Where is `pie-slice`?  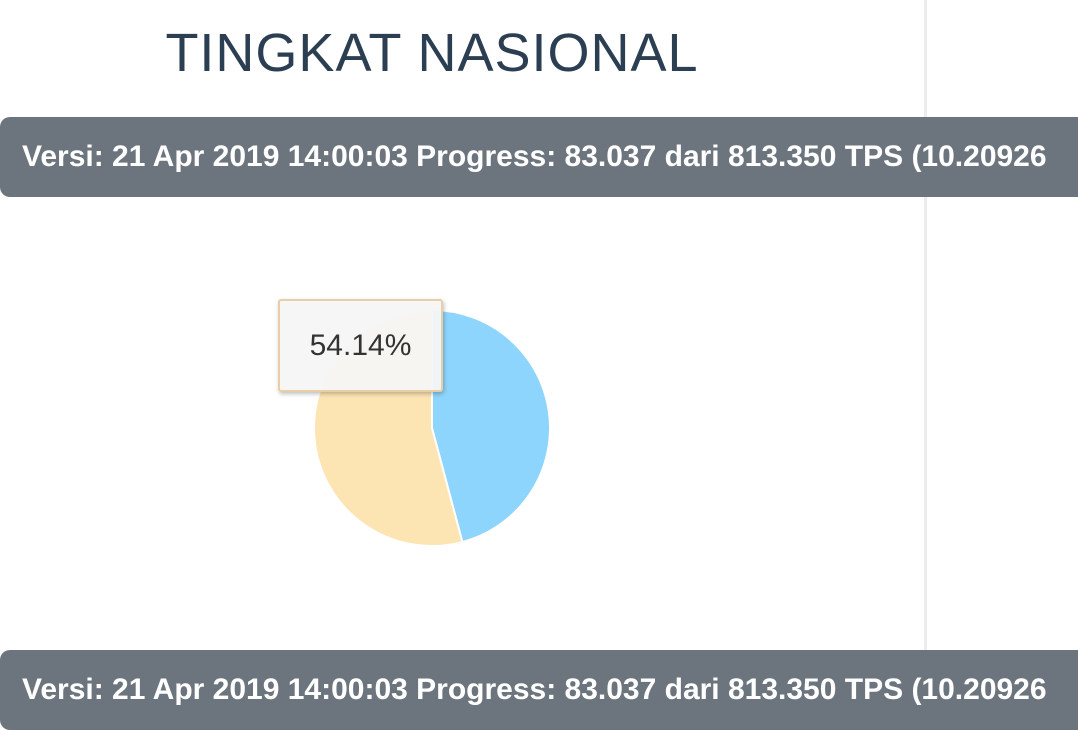 pie-slice is located at coordinates (491, 426).